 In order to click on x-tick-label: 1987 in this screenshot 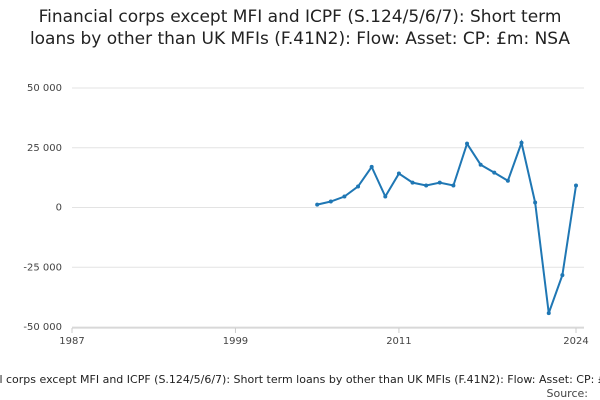, I will do `click(71, 341)`.